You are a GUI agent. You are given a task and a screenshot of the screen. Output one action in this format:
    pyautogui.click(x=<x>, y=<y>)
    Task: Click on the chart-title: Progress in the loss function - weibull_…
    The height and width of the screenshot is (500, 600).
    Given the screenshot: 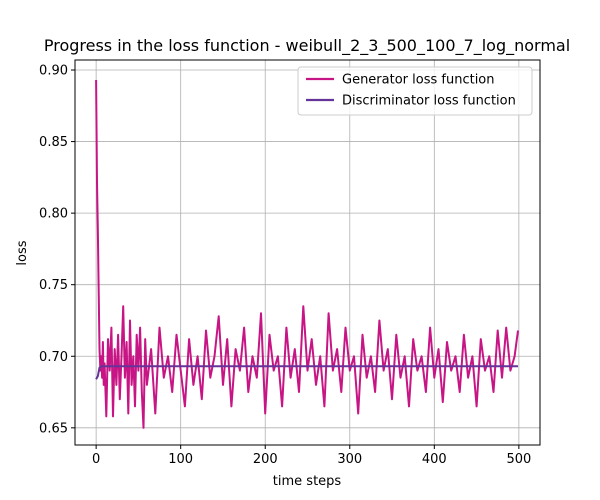 What is the action you would take?
    pyautogui.click(x=307, y=46)
    